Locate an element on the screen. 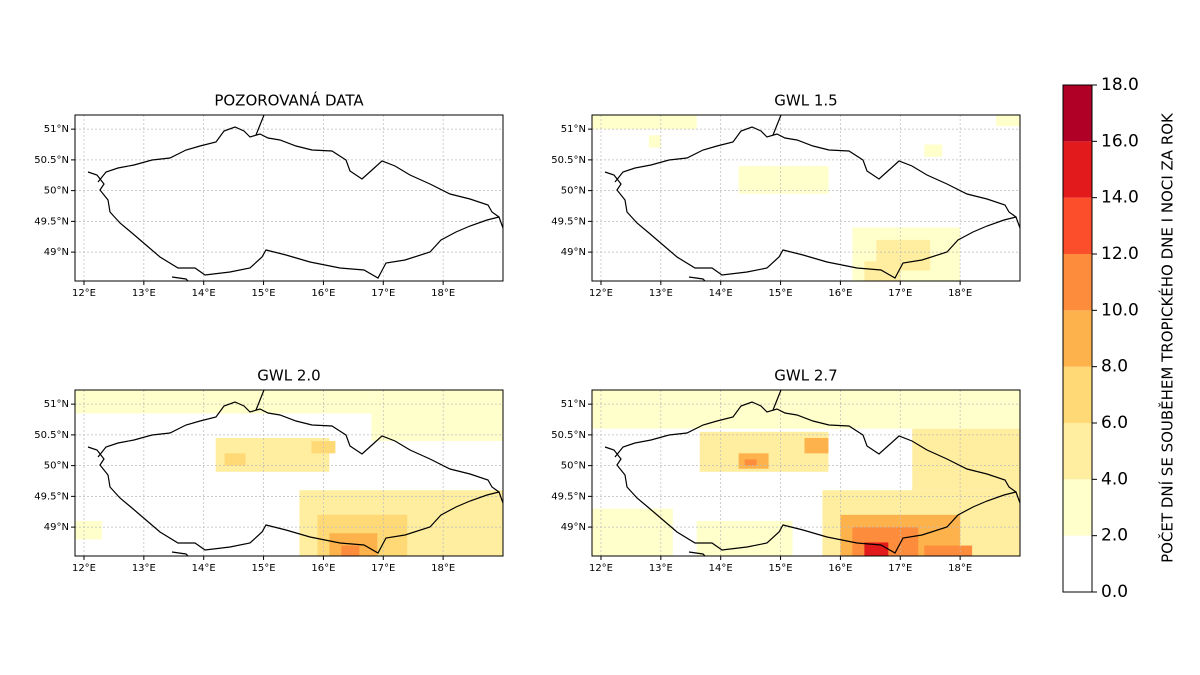 Image resolution: width=1200 pixels, height=675 pixels. colorbar-tick-label: 12.0 is located at coordinates (1120, 254).